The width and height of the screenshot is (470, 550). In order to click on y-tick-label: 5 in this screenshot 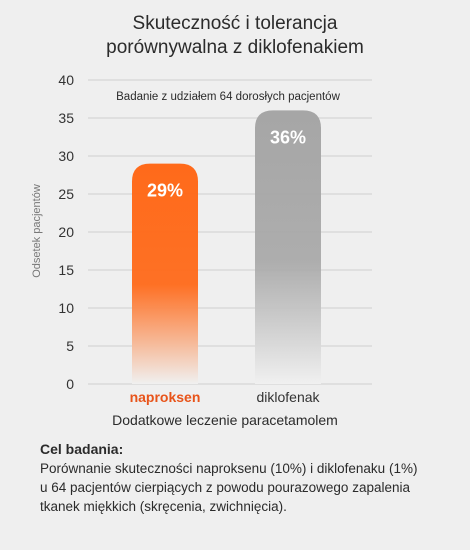, I will do `click(70, 346)`.